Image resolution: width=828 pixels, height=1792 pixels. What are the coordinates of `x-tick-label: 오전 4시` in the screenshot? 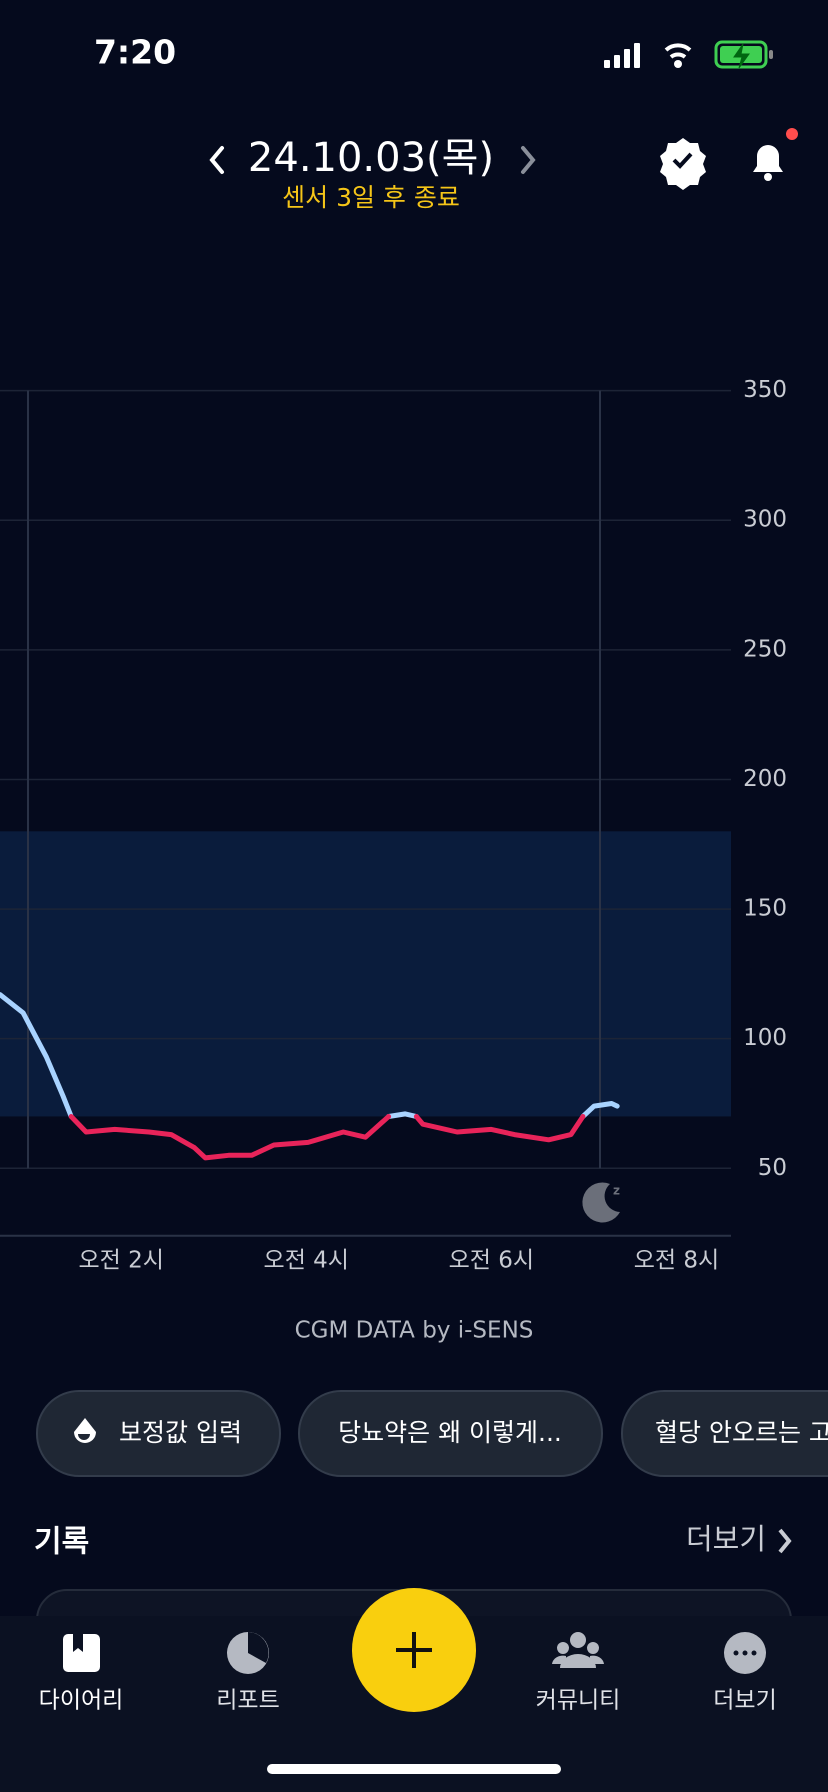 It's located at (306, 1261).